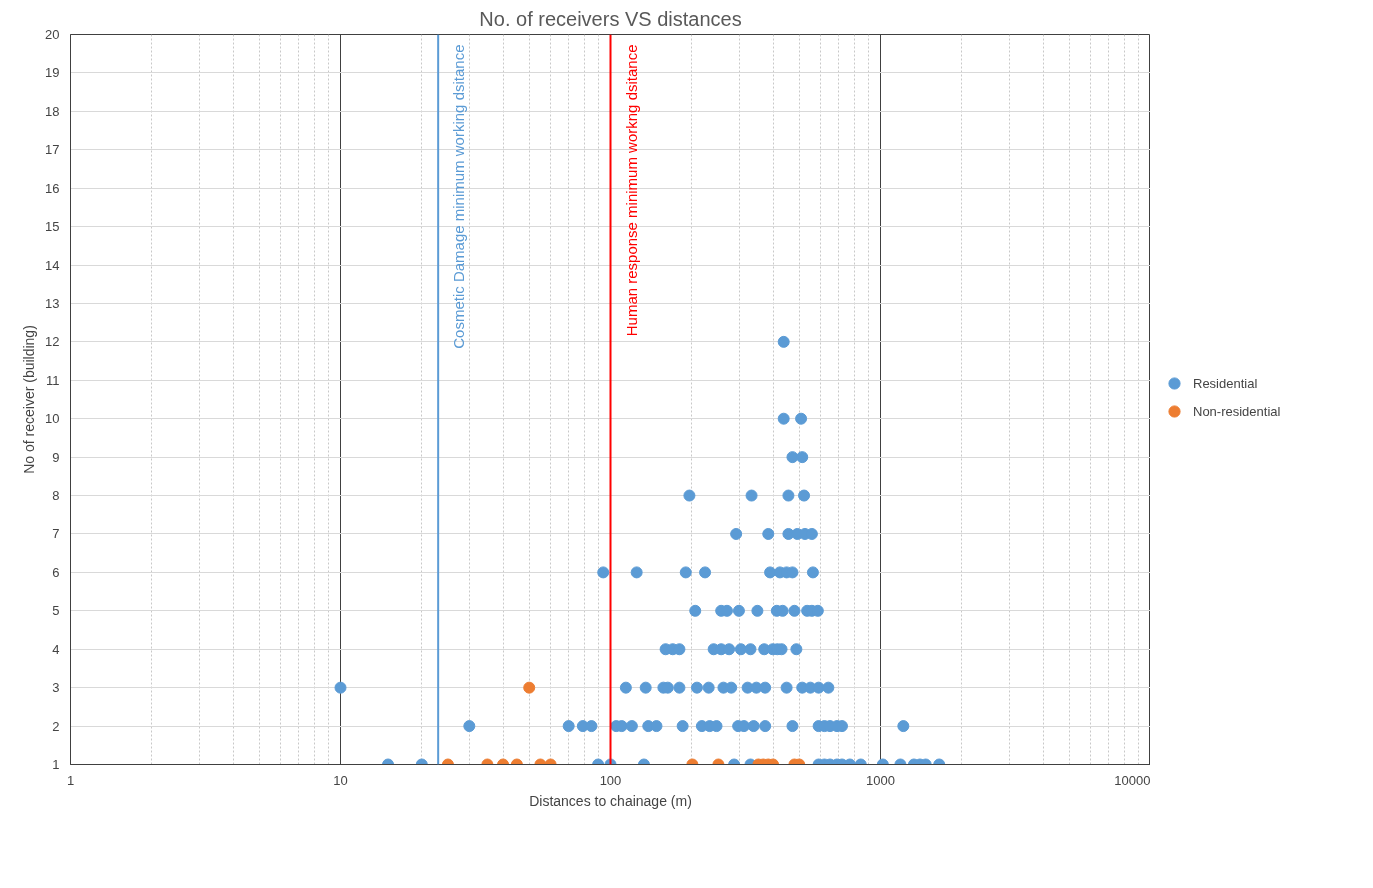 The width and height of the screenshot is (1373, 888). I want to click on y-tick-label: 4, so click(56, 649).